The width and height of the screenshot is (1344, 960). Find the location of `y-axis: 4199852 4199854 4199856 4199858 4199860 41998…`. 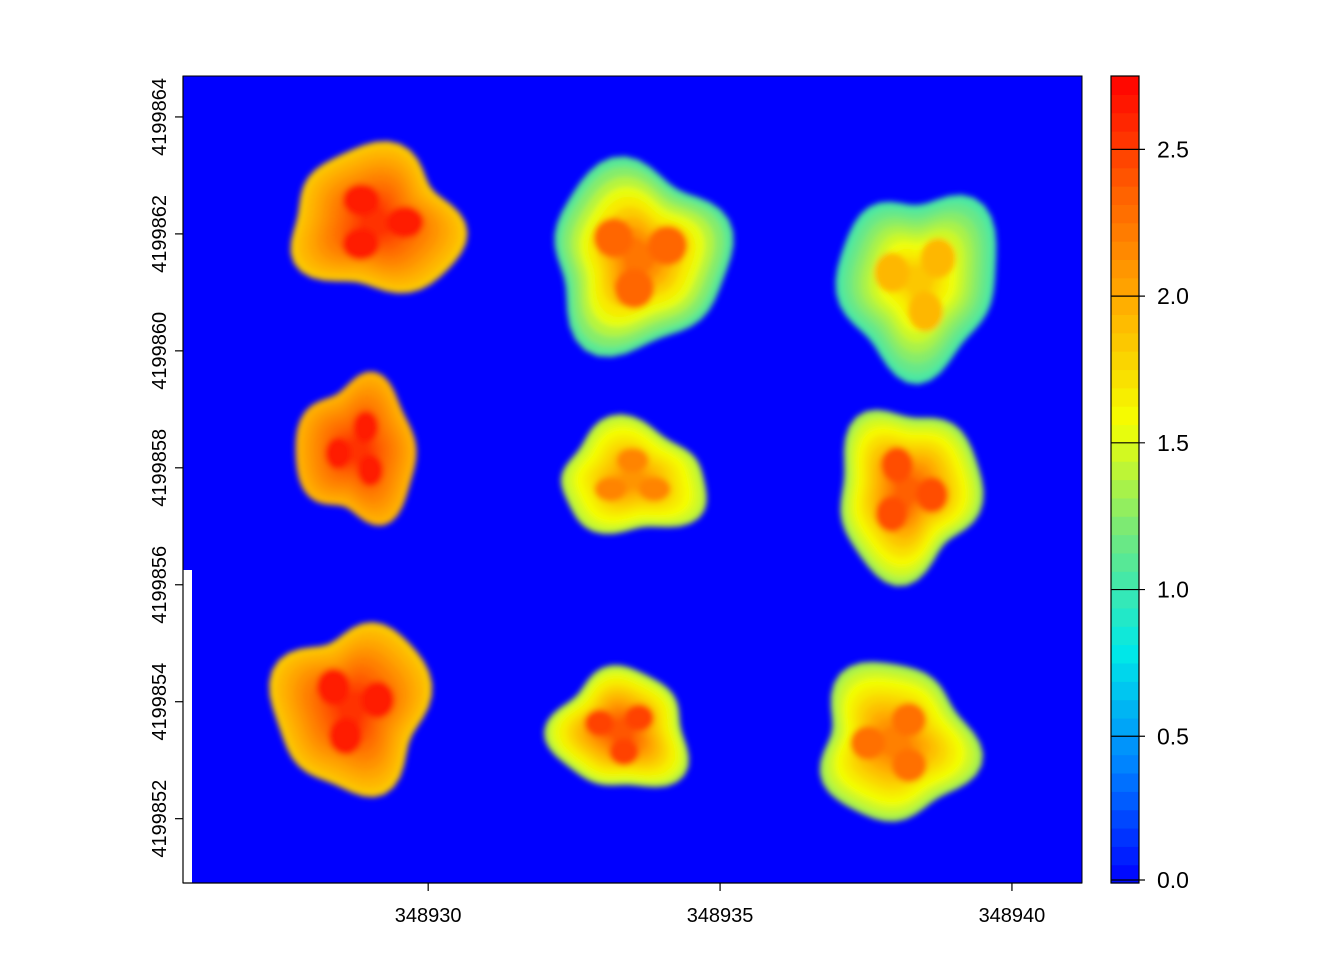

y-axis: 4199852 4199854 4199856 4199858 4199860 41998… is located at coordinates (166, 479).